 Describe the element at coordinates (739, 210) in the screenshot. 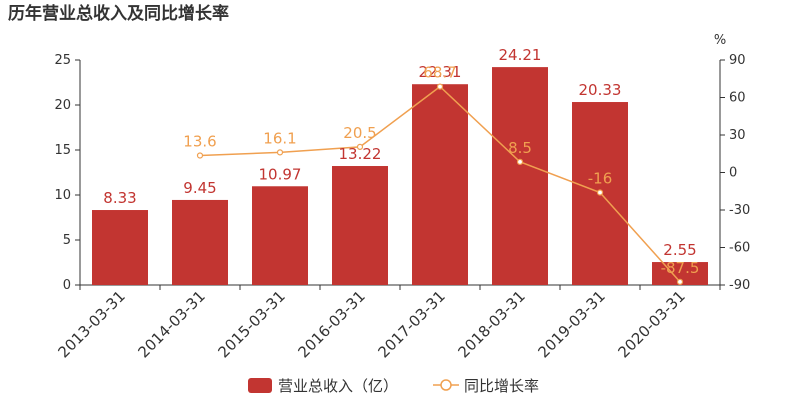

I see `right-axis-tick-label: -30` at that location.